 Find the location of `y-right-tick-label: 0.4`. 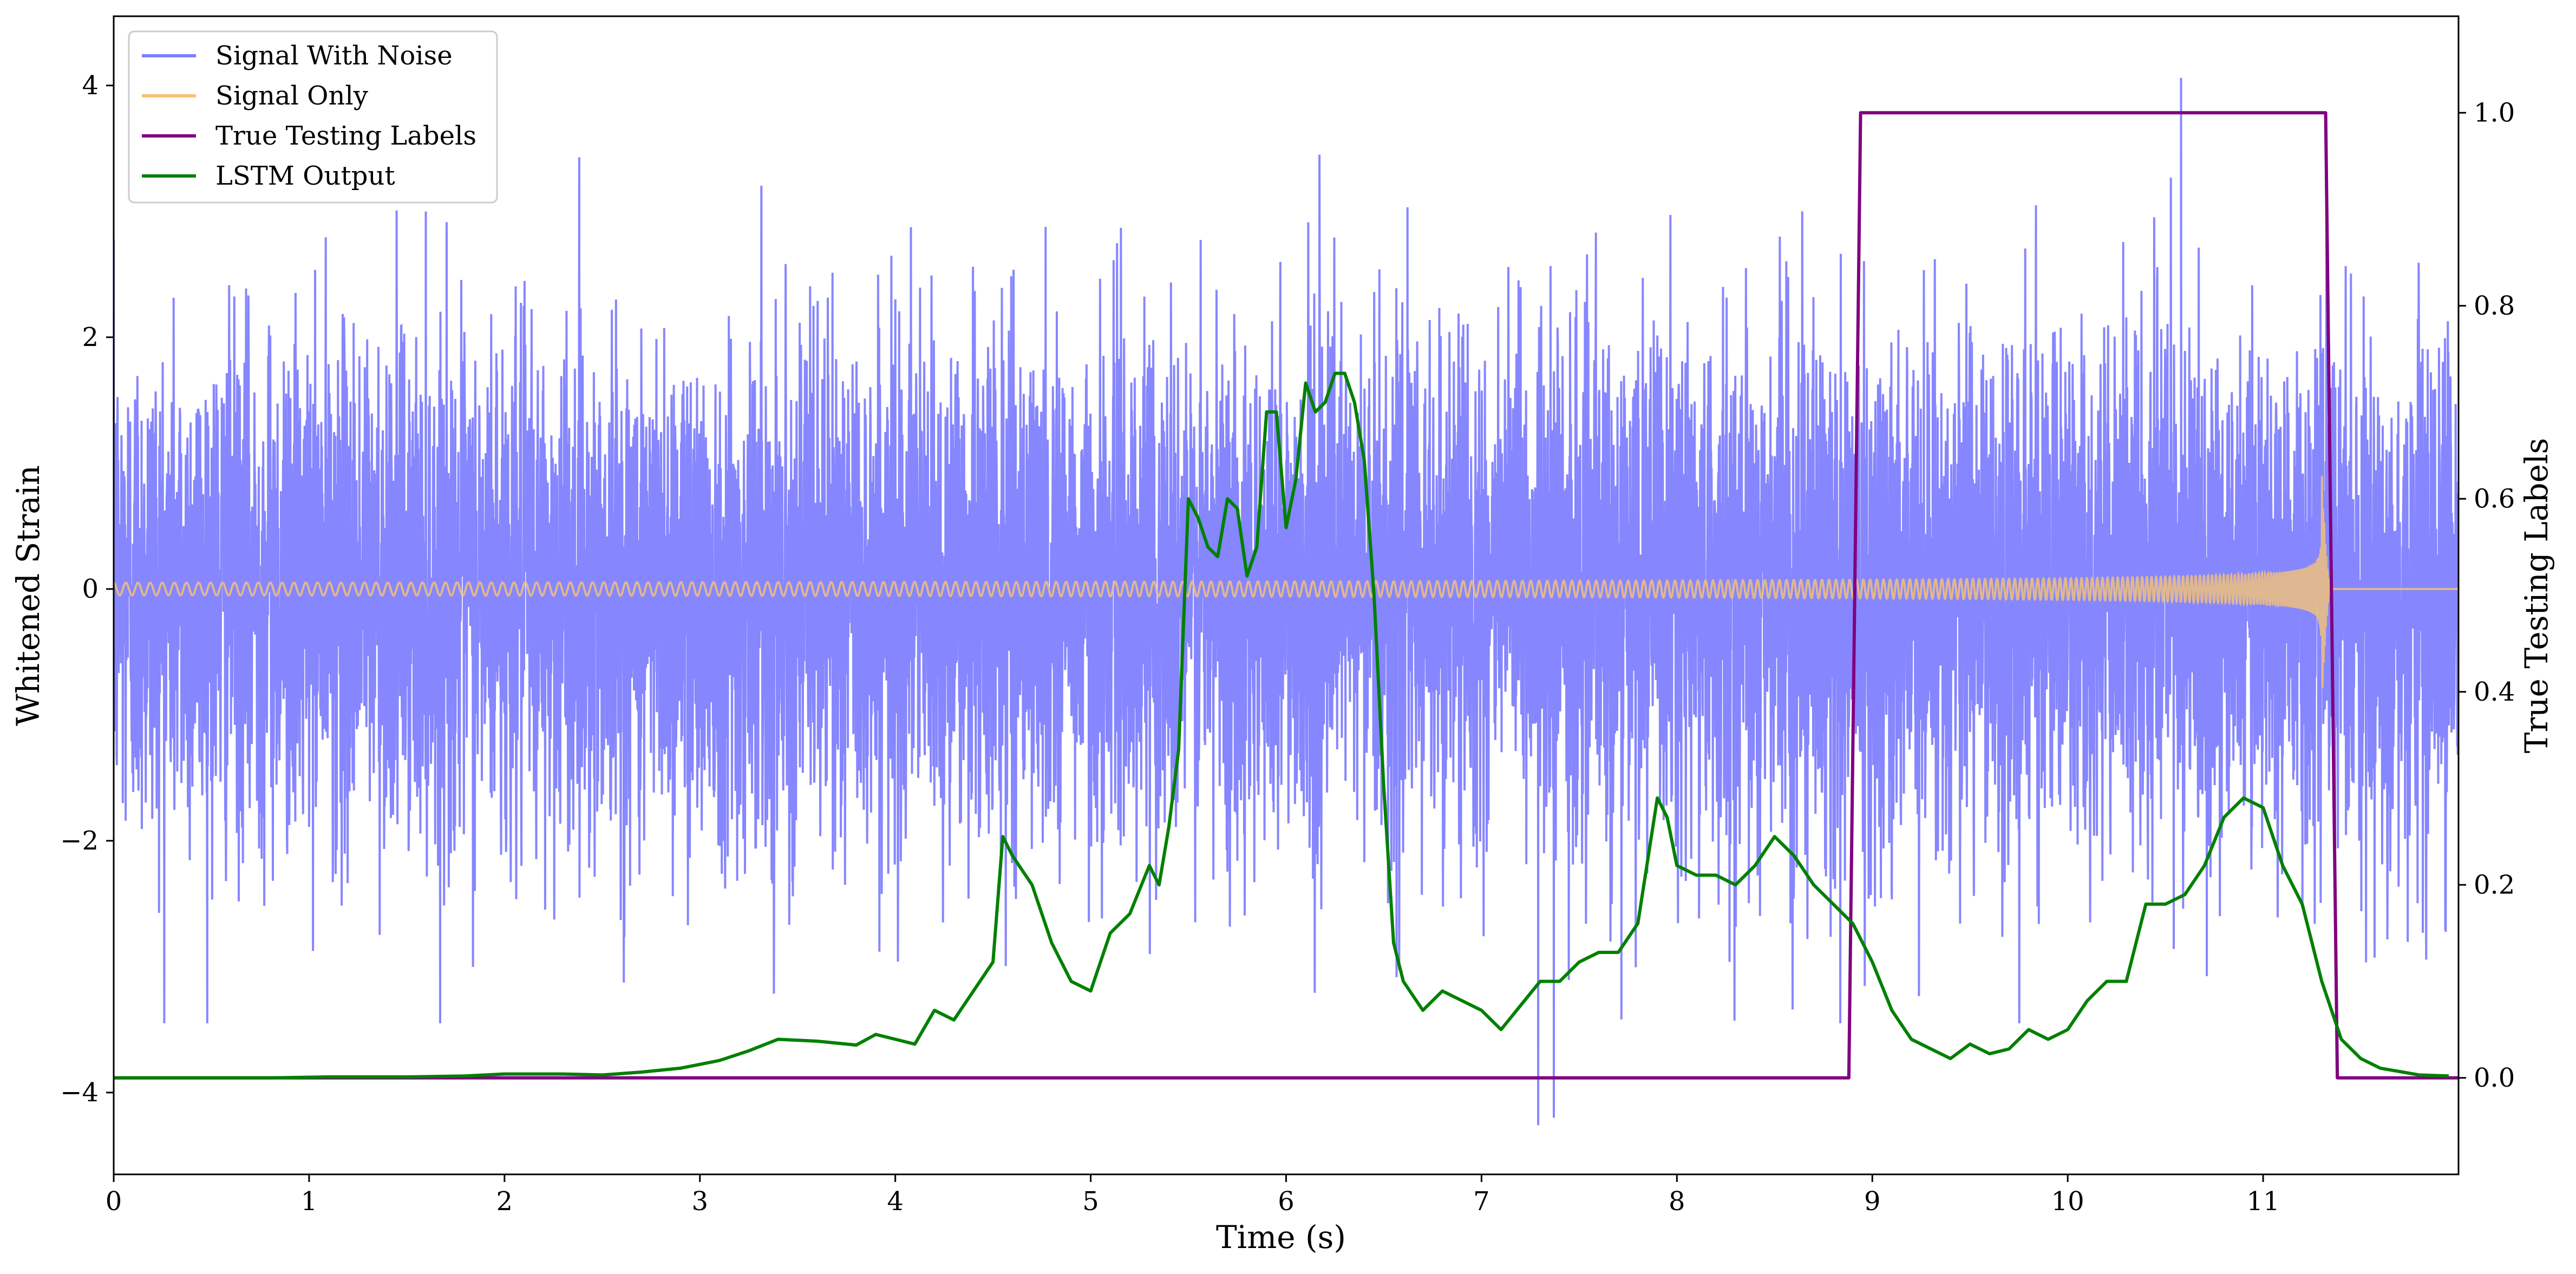

y-right-tick-label: 0.4 is located at coordinates (2495, 692).